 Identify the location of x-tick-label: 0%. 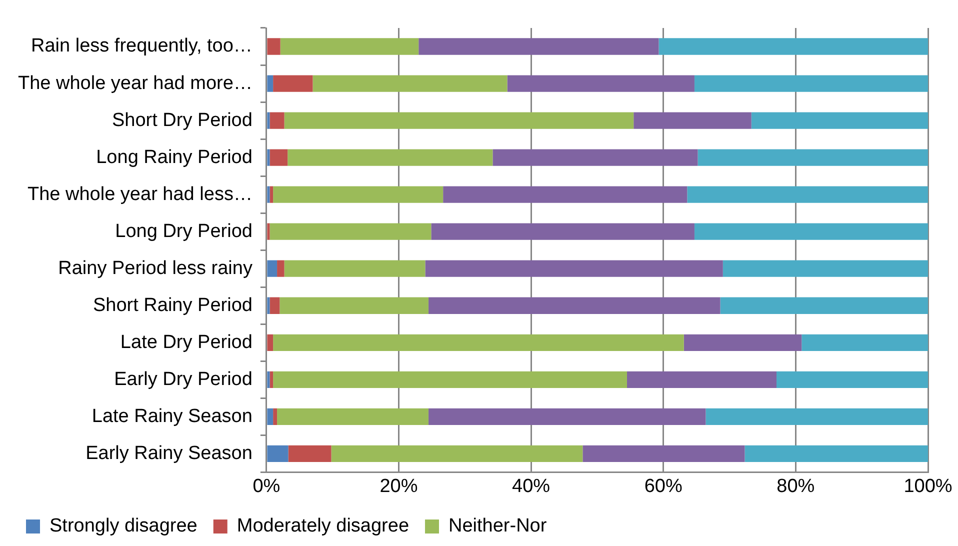
(266, 486).